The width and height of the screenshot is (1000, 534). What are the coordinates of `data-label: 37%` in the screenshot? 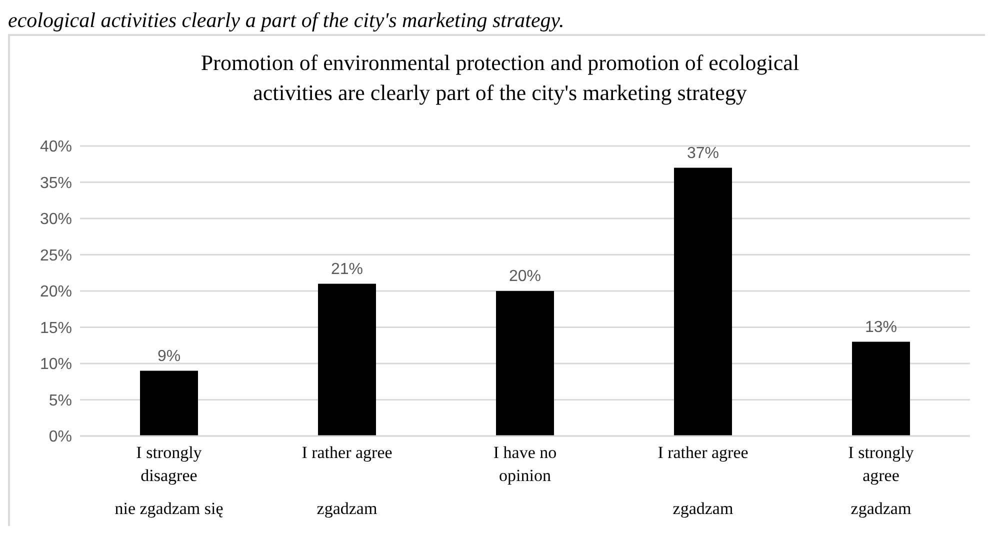 It's located at (703, 153).